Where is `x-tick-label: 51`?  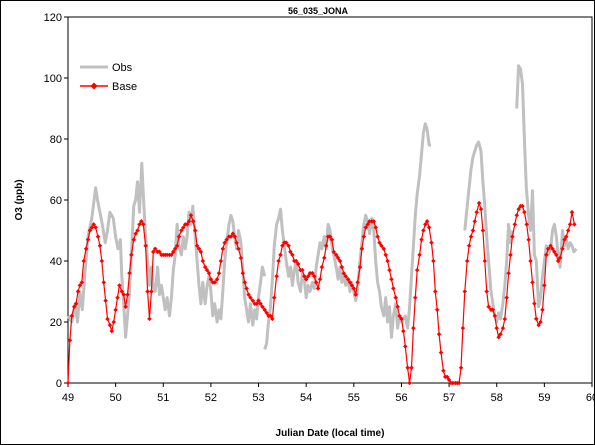
x-tick-label: 51 is located at coordinates (163, 398).